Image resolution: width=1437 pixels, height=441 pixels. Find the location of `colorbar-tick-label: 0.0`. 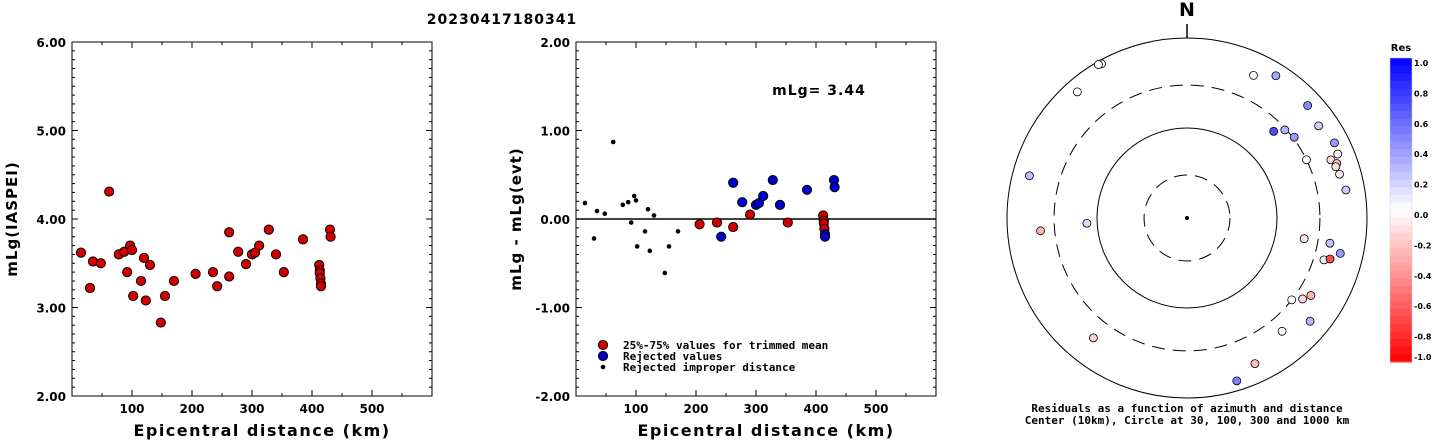

colorbar-tick-label: 0.0 is located at coordinates (1421, 215).